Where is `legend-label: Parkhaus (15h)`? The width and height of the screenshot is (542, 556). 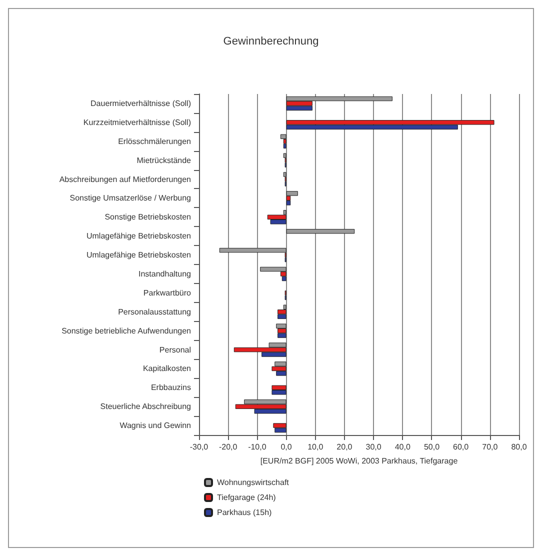 legend-label: Parkhaus (15h) is located at coordinates (244, 512).